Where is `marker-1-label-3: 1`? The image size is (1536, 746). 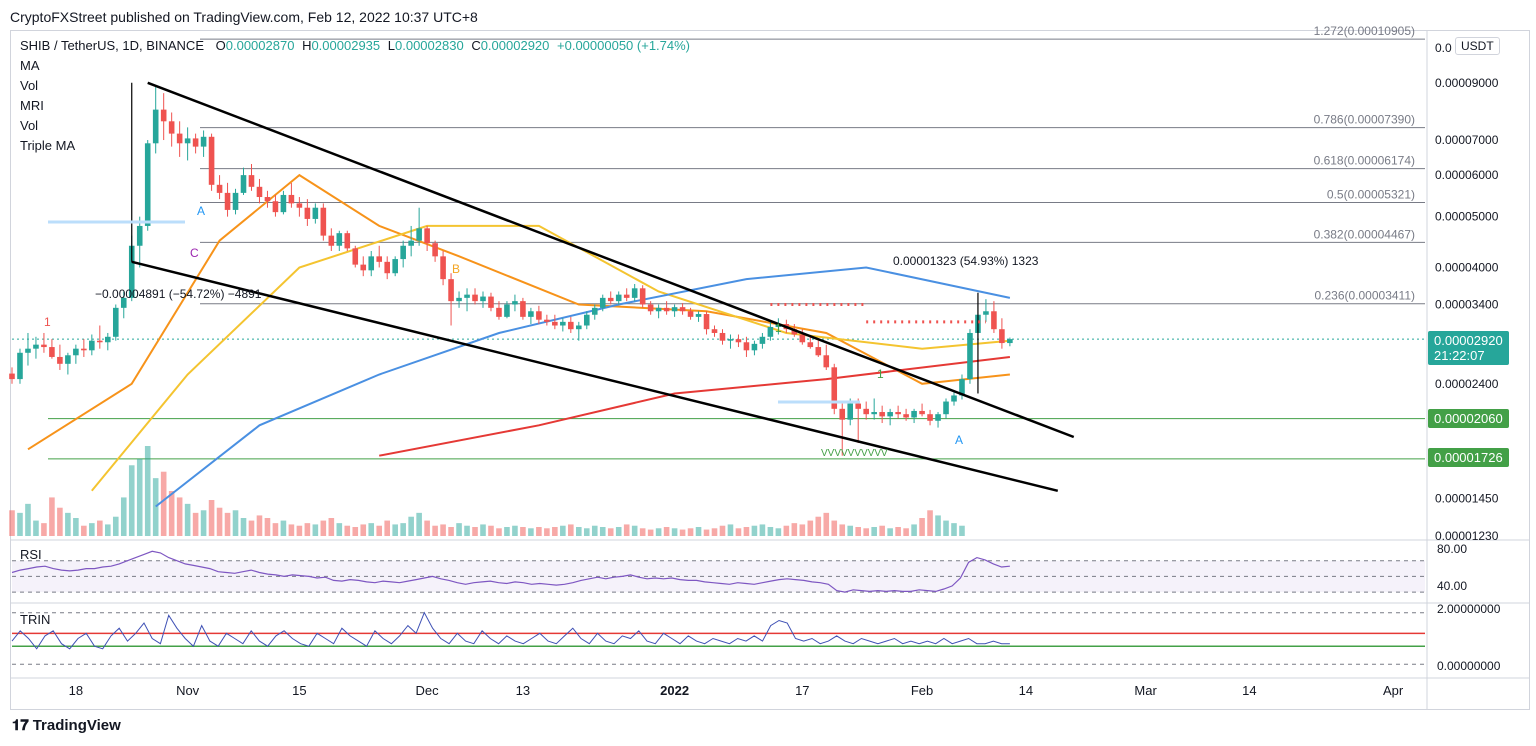
marker-1-label-3: 1 is located at coordinates (47, 322).